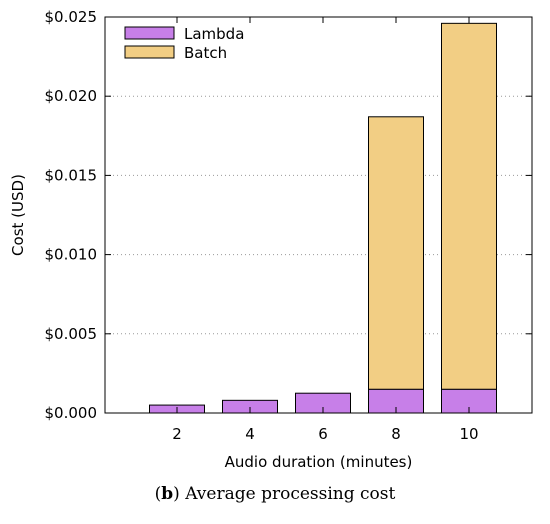 This screenshot has width=550, height=524. I want to click on y-tick-label: $0.010, so click(71, 255).